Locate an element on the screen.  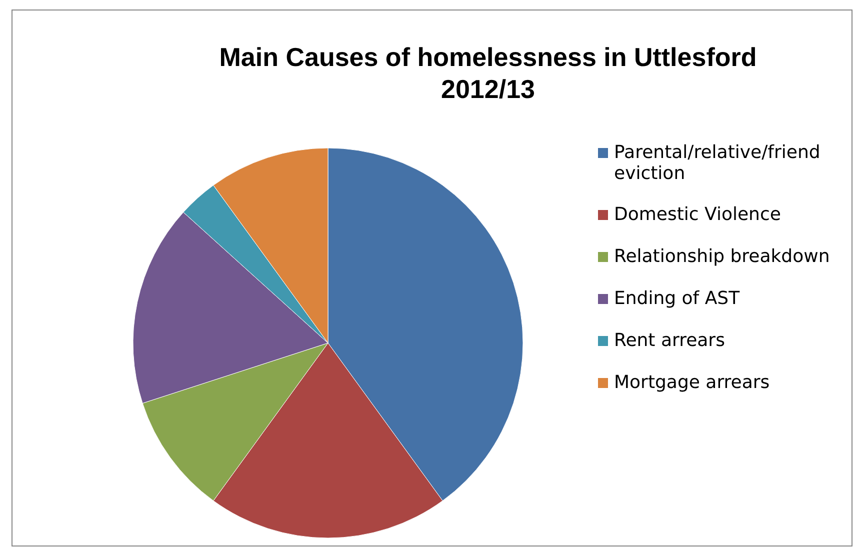
legend-label: Relationship breakdown is located at coordinates (722, 256).